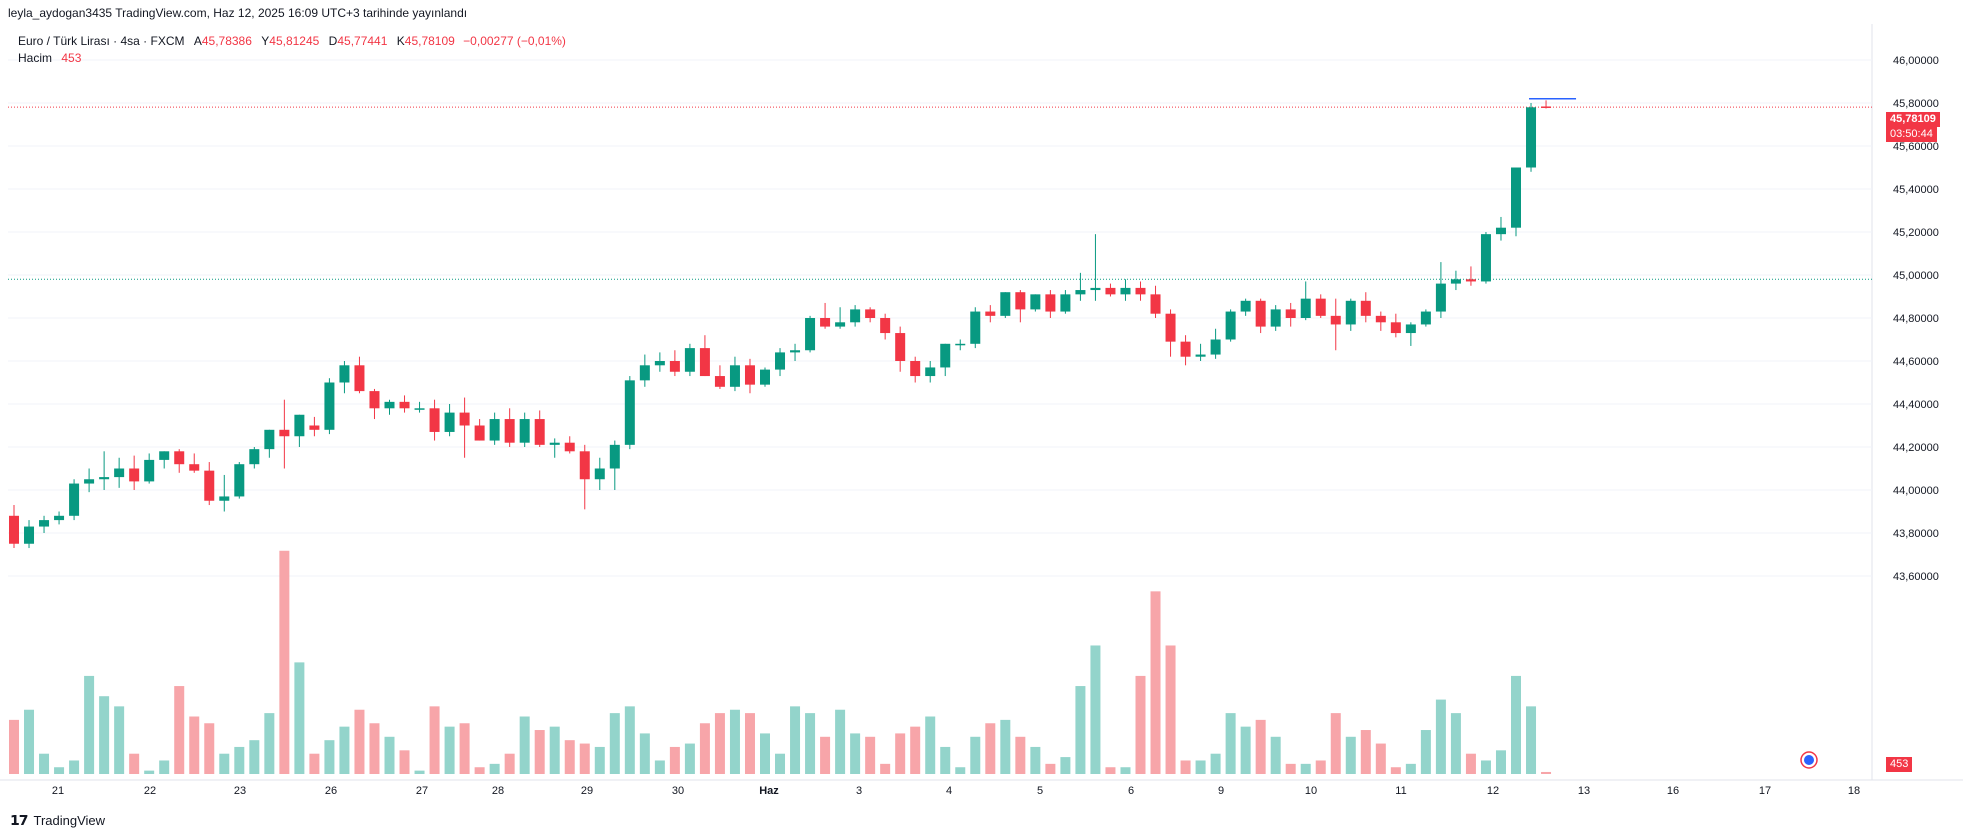 Image resolution: width=1963 pixels, height=836 pixels. I want to click on volume-legend: Hacim 453, so click(49, 58).